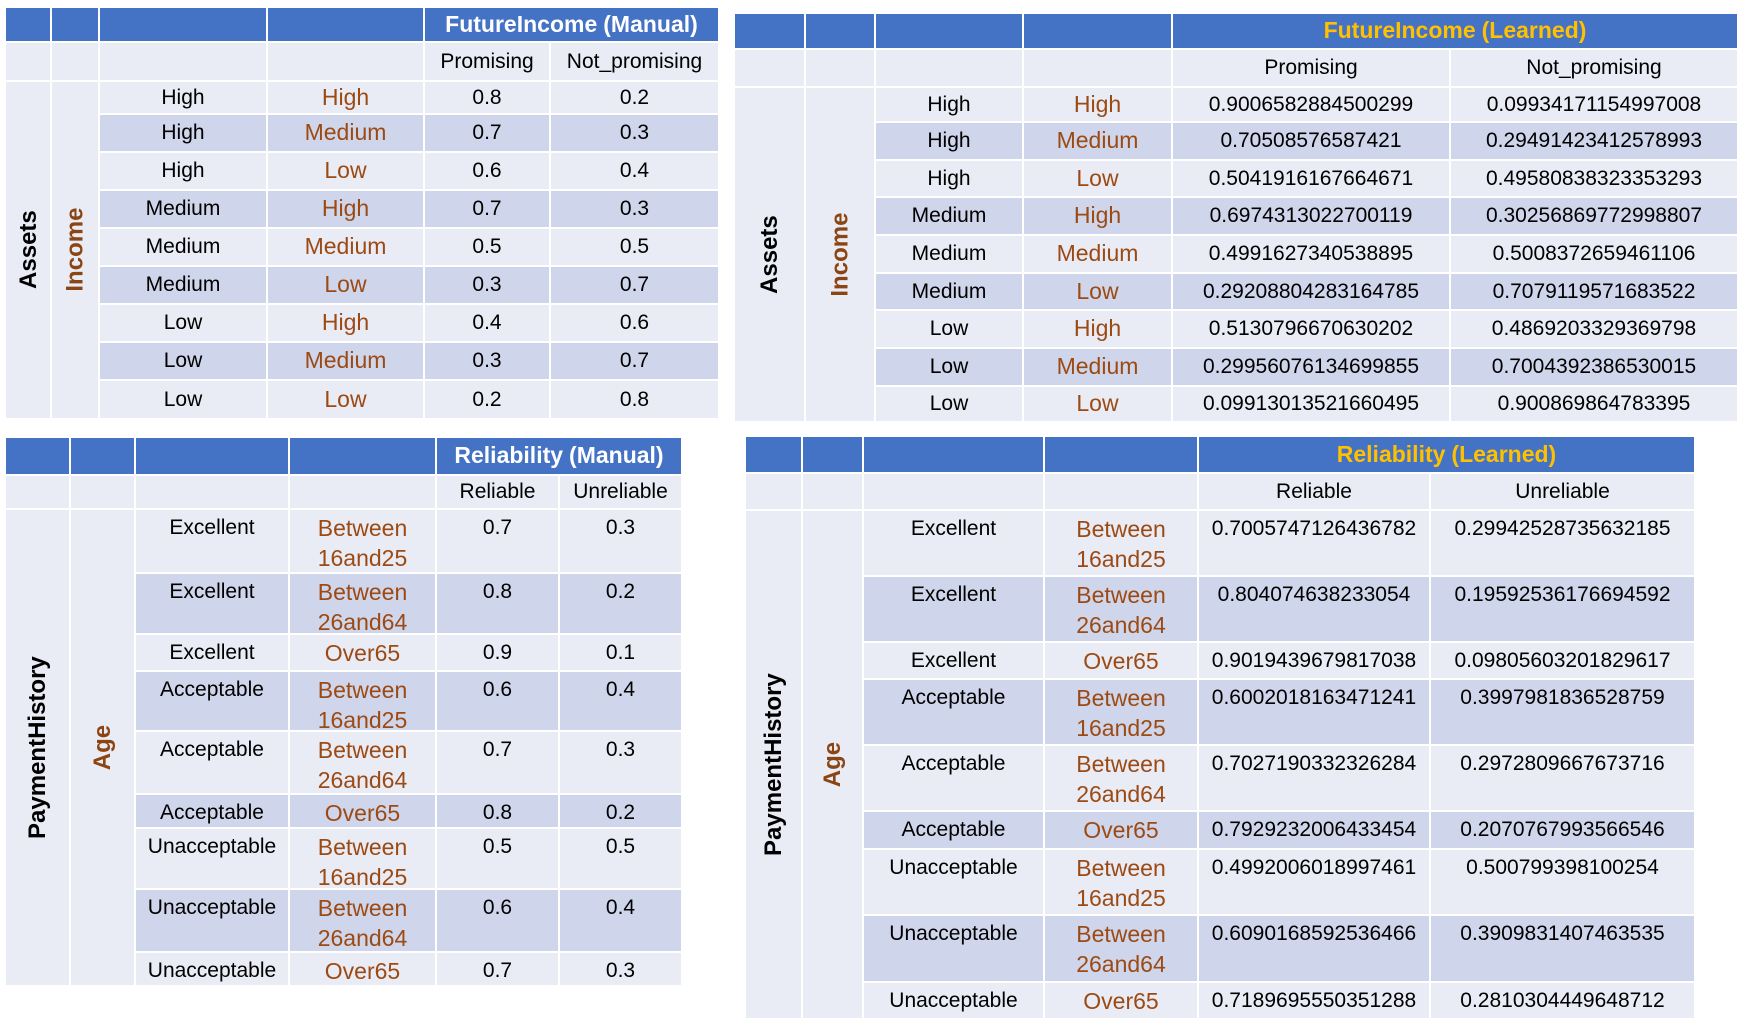 Image resolution: width=1747 pixels, height=1028 pixels. I want to click on row-prob-unreliable: 0.2810304449648712, so click(1563, 1001).